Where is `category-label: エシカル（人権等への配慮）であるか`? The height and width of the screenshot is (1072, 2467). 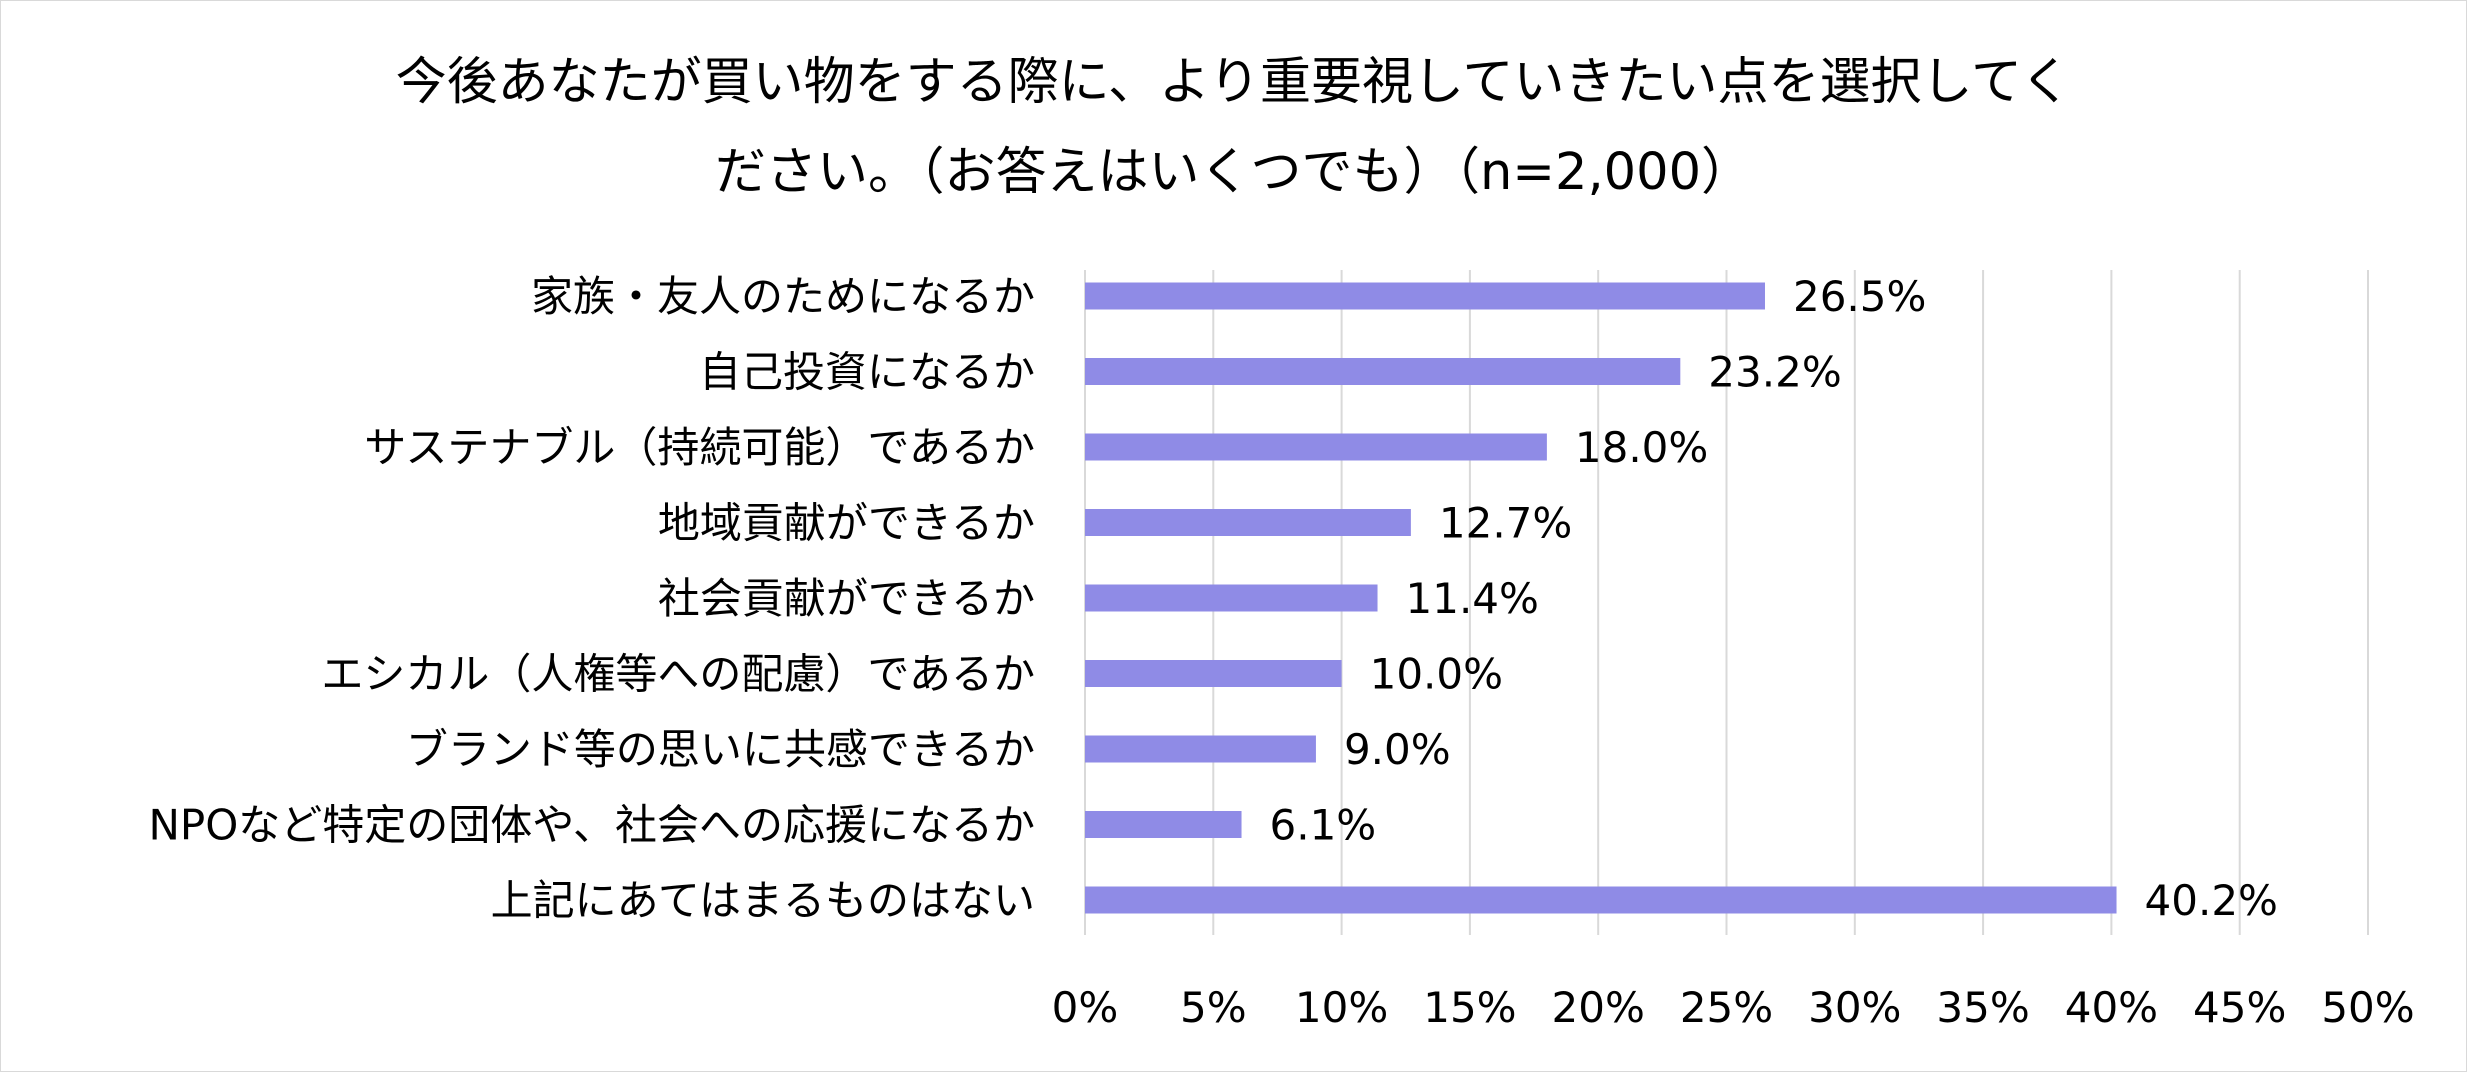 category-label: エシカル（人権等への配慮）であるか is located at coordinates (678, 674).